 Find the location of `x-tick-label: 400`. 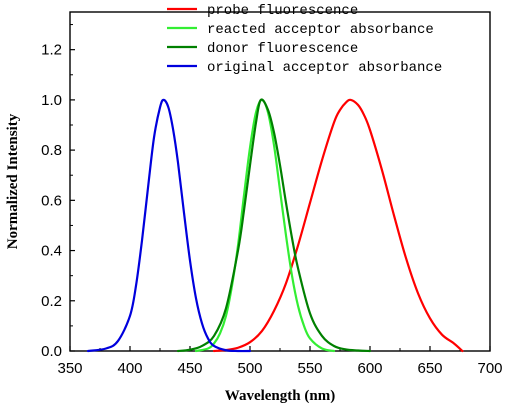

x-tick-label: 400 is located at coordinates (129, 368).